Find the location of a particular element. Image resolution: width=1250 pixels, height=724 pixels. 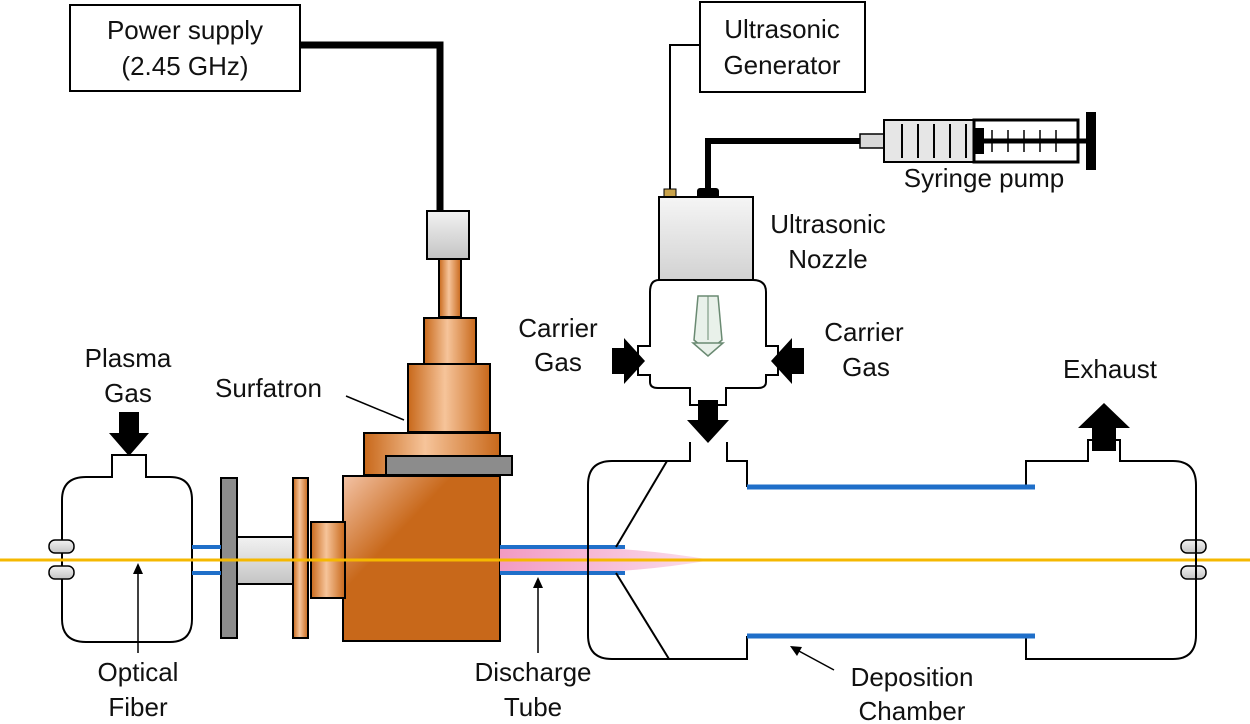

chamber-cone-bottom is located at coordinates (642, 616).